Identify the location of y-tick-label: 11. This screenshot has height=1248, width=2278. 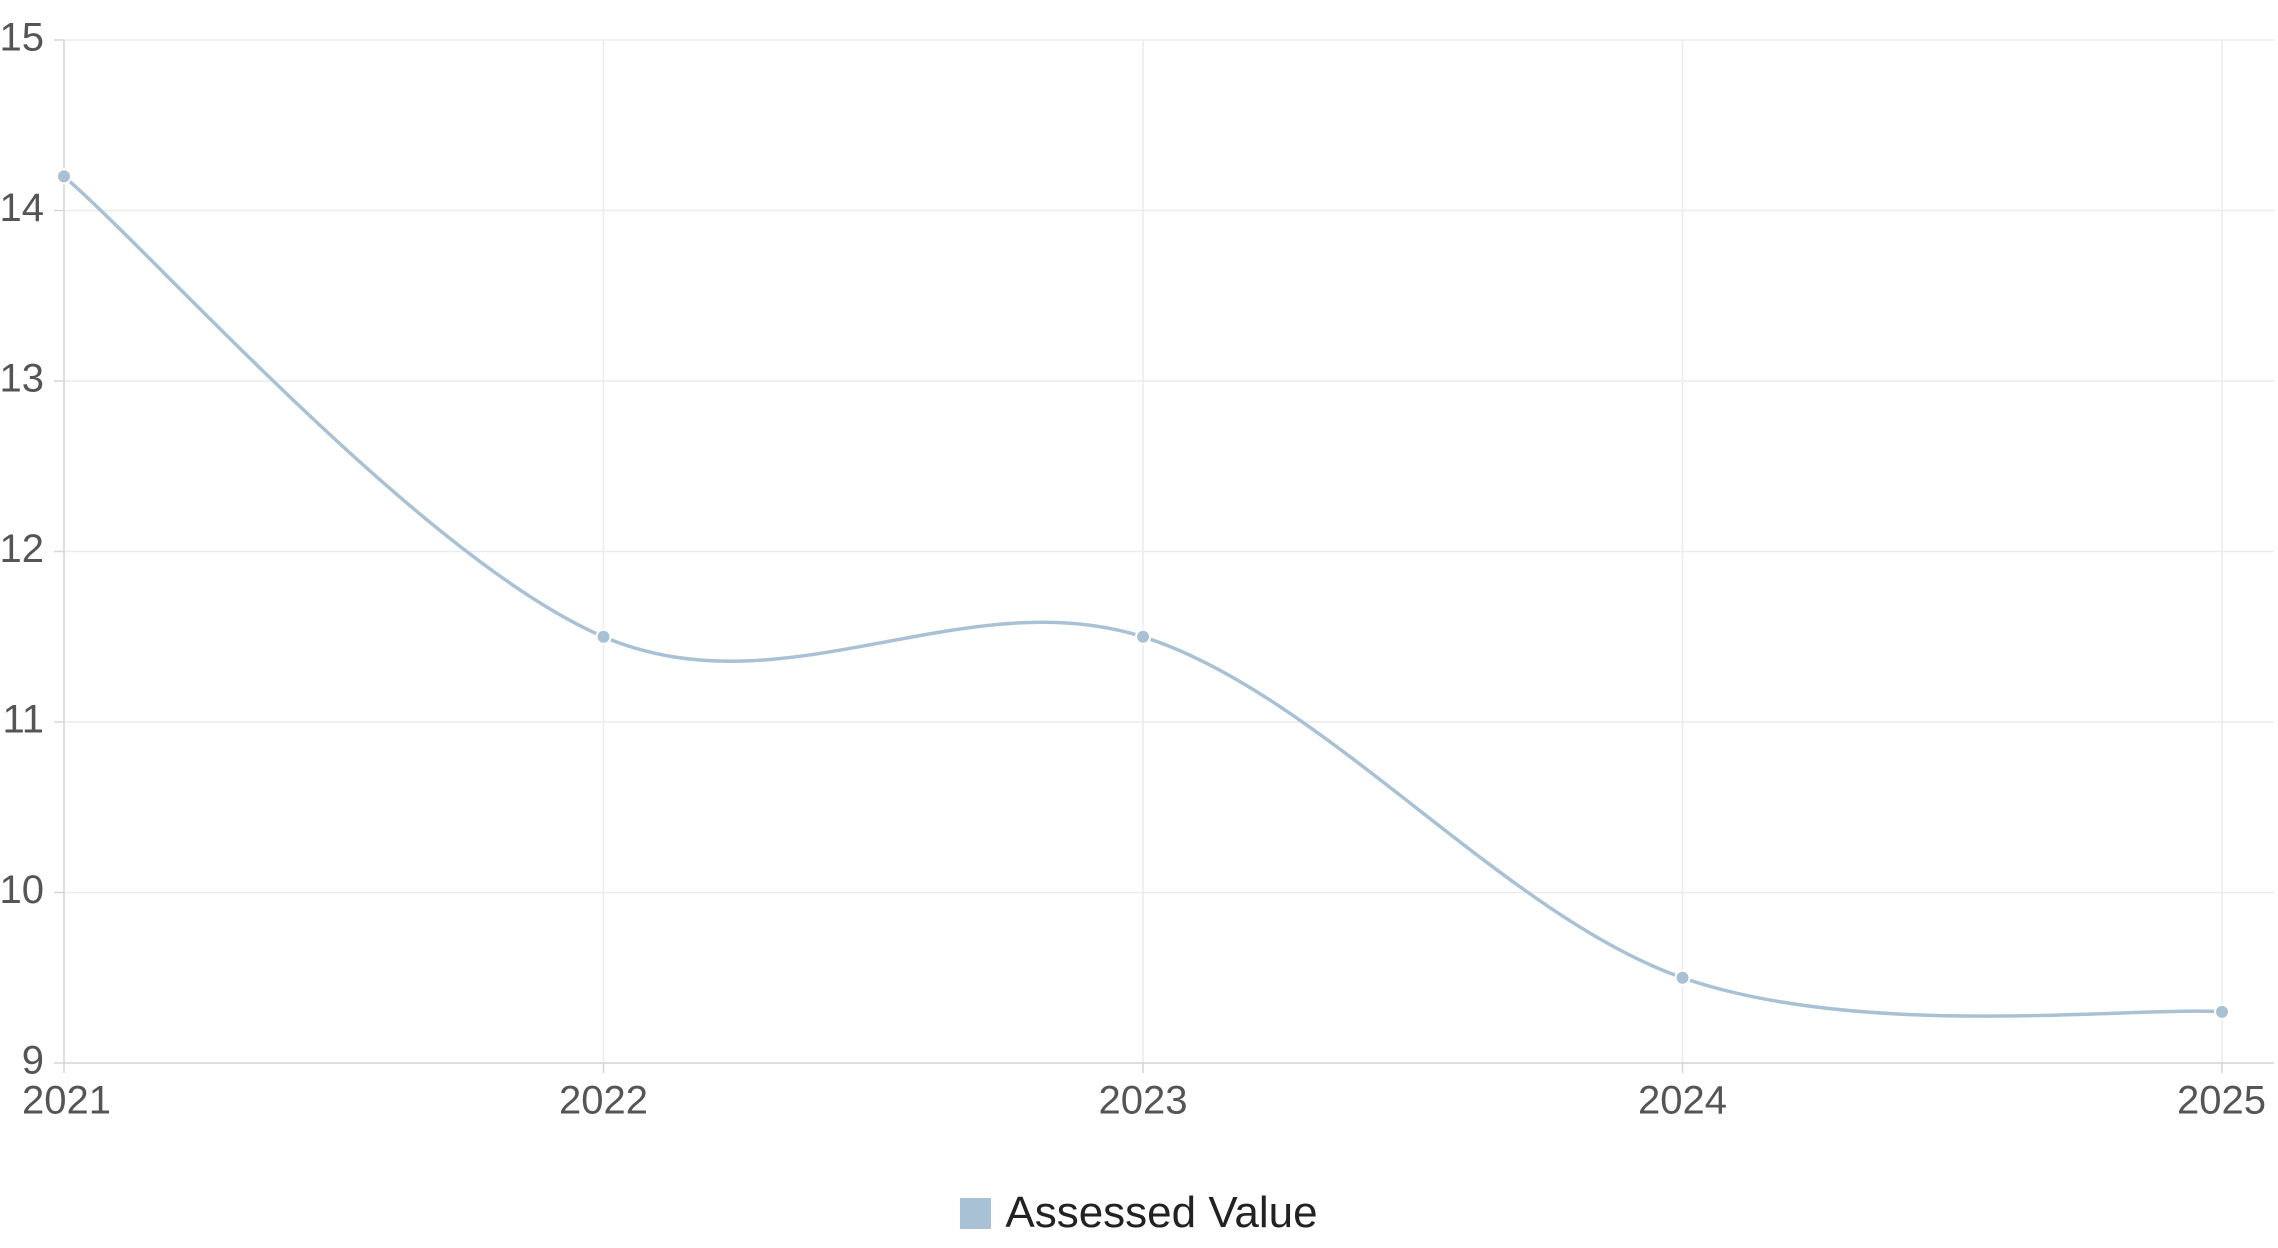
(23, 720).